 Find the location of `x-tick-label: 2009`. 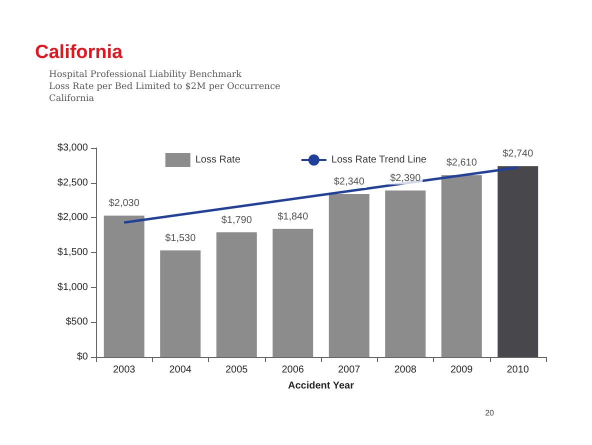

x-tick-label: 2009 is located at coordinates (462, 370).